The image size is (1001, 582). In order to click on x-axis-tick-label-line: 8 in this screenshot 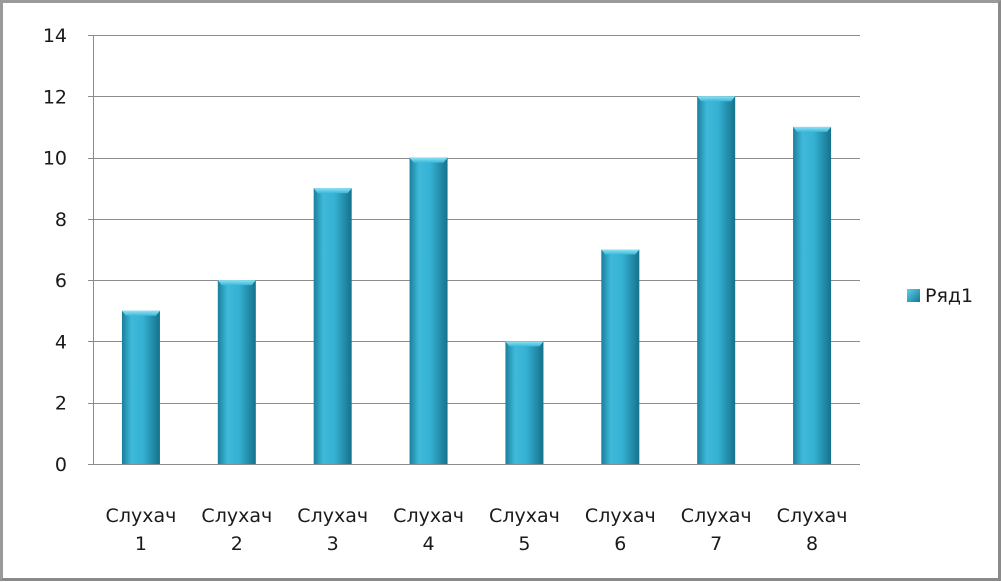, I will do `click(812, 544)`.